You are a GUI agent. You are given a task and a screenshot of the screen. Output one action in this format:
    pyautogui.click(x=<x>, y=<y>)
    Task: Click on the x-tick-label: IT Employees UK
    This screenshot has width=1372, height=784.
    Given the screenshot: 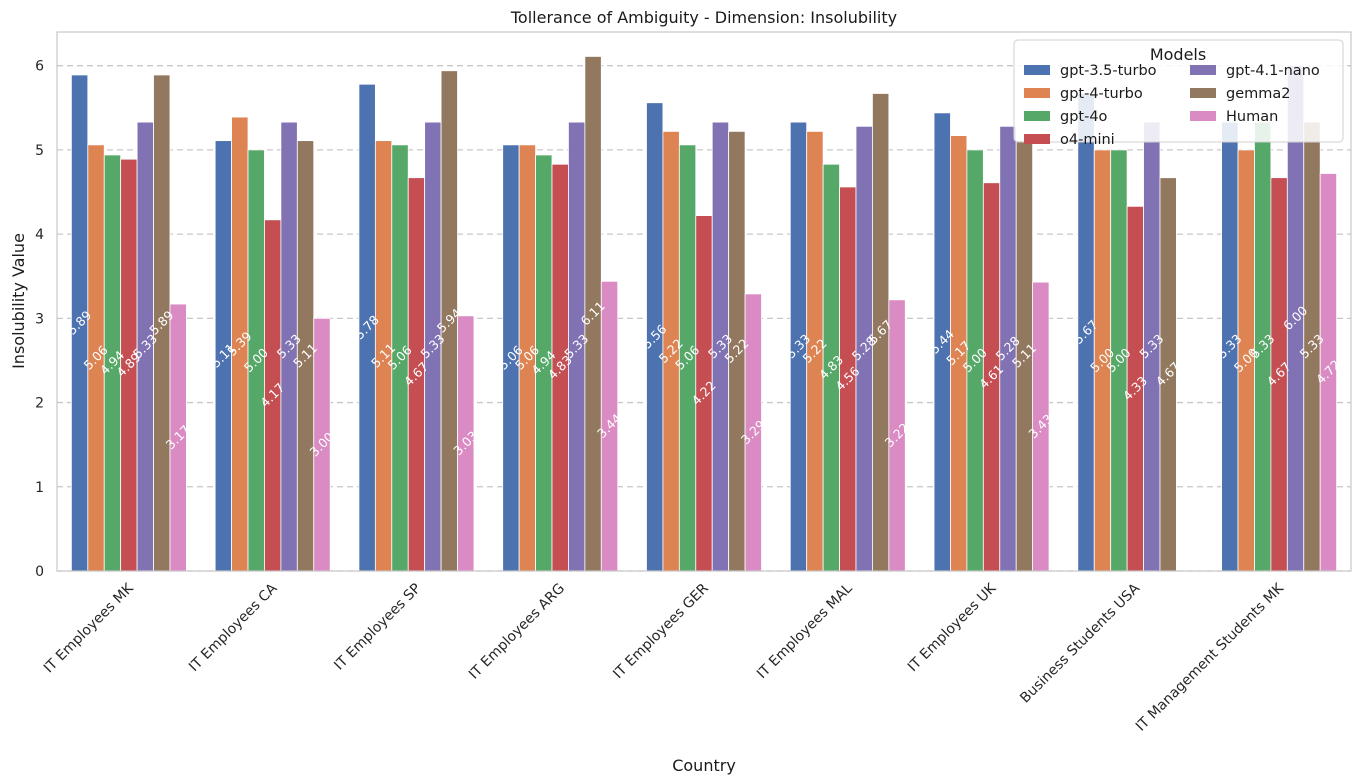 What is the action you would take?
    pyautogui.click(x=952, y=627)
    